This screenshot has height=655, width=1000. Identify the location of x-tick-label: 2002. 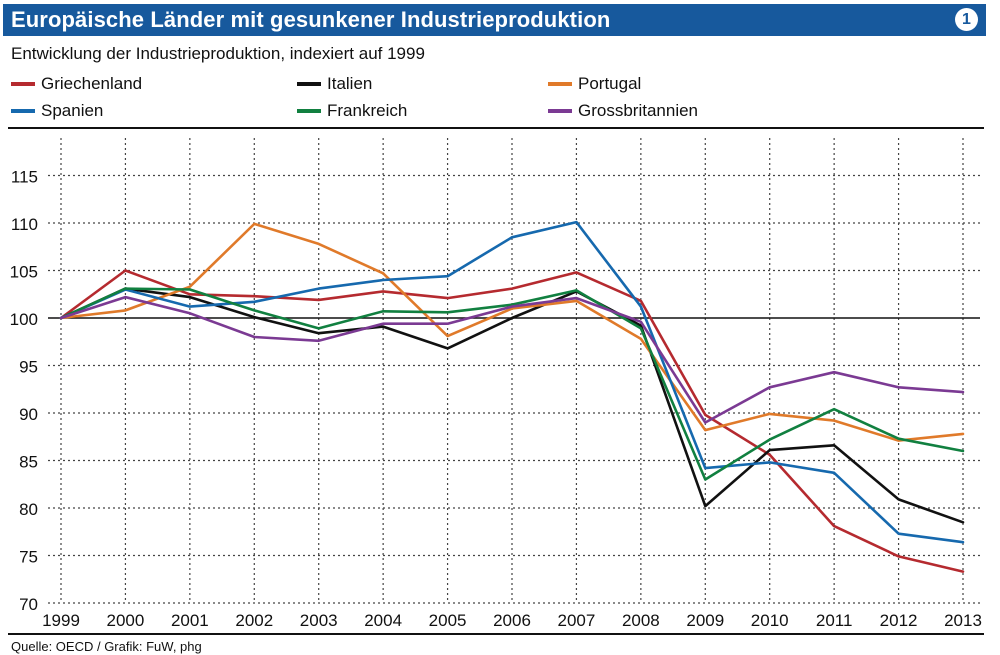
(254, 620).